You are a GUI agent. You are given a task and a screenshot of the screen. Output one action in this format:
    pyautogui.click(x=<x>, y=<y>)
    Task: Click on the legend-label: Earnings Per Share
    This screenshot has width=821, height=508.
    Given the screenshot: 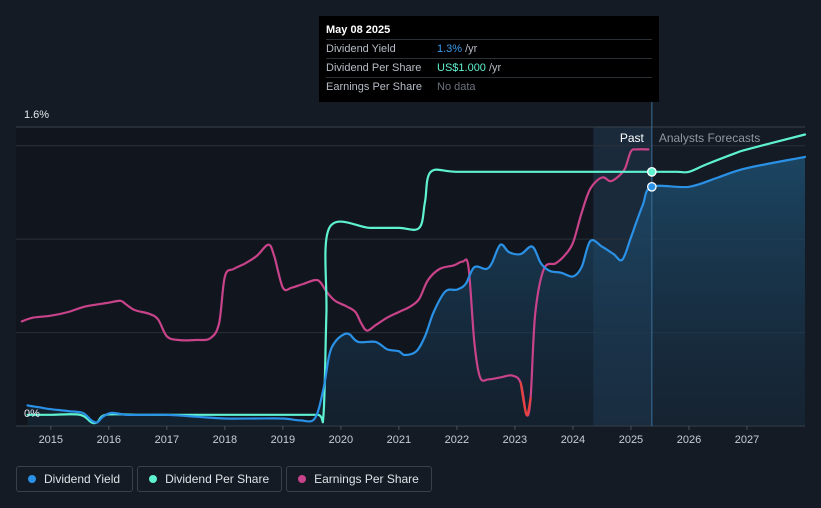 What is the action you would take?
    pyautogui.click(x=366, y=479)
    